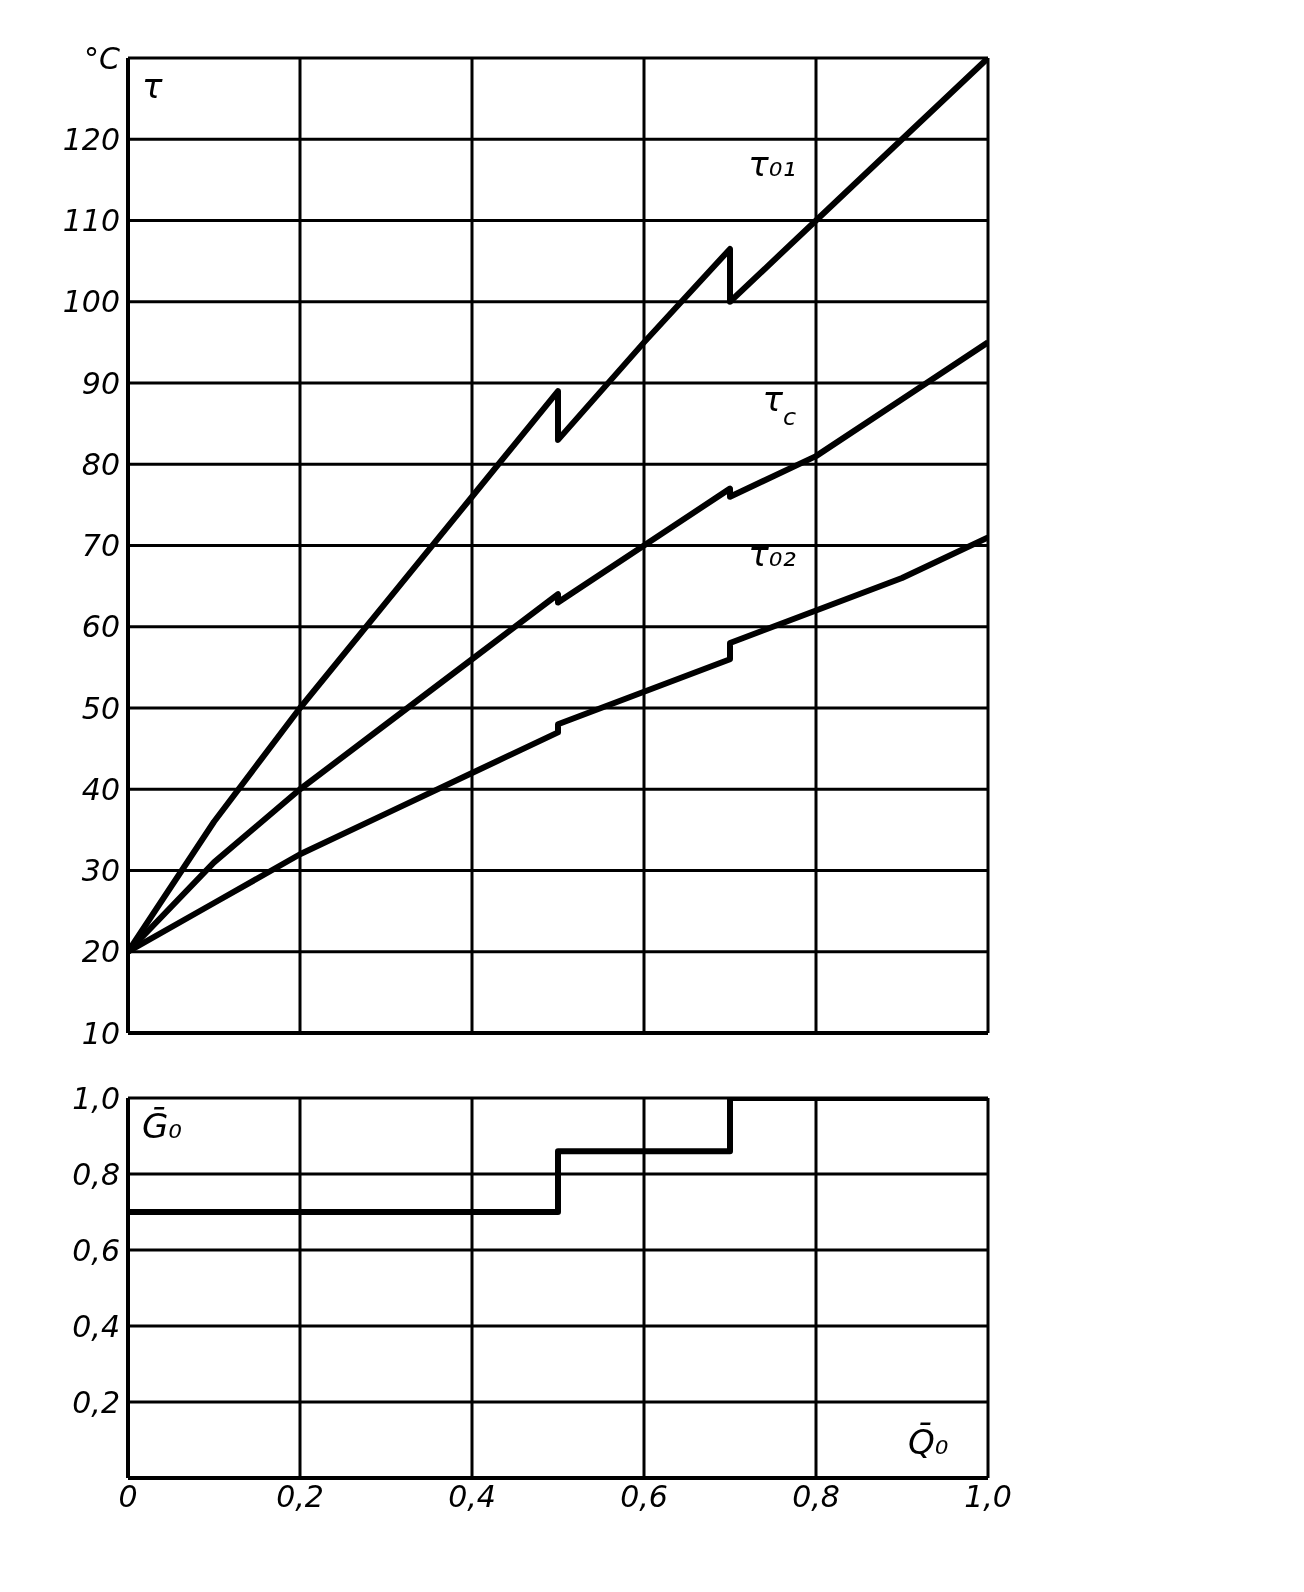 Image resolution: width=1304 pixels, height=1592 pixels. I want to click on x-tick-label: 0,8, so click(816, 1497).